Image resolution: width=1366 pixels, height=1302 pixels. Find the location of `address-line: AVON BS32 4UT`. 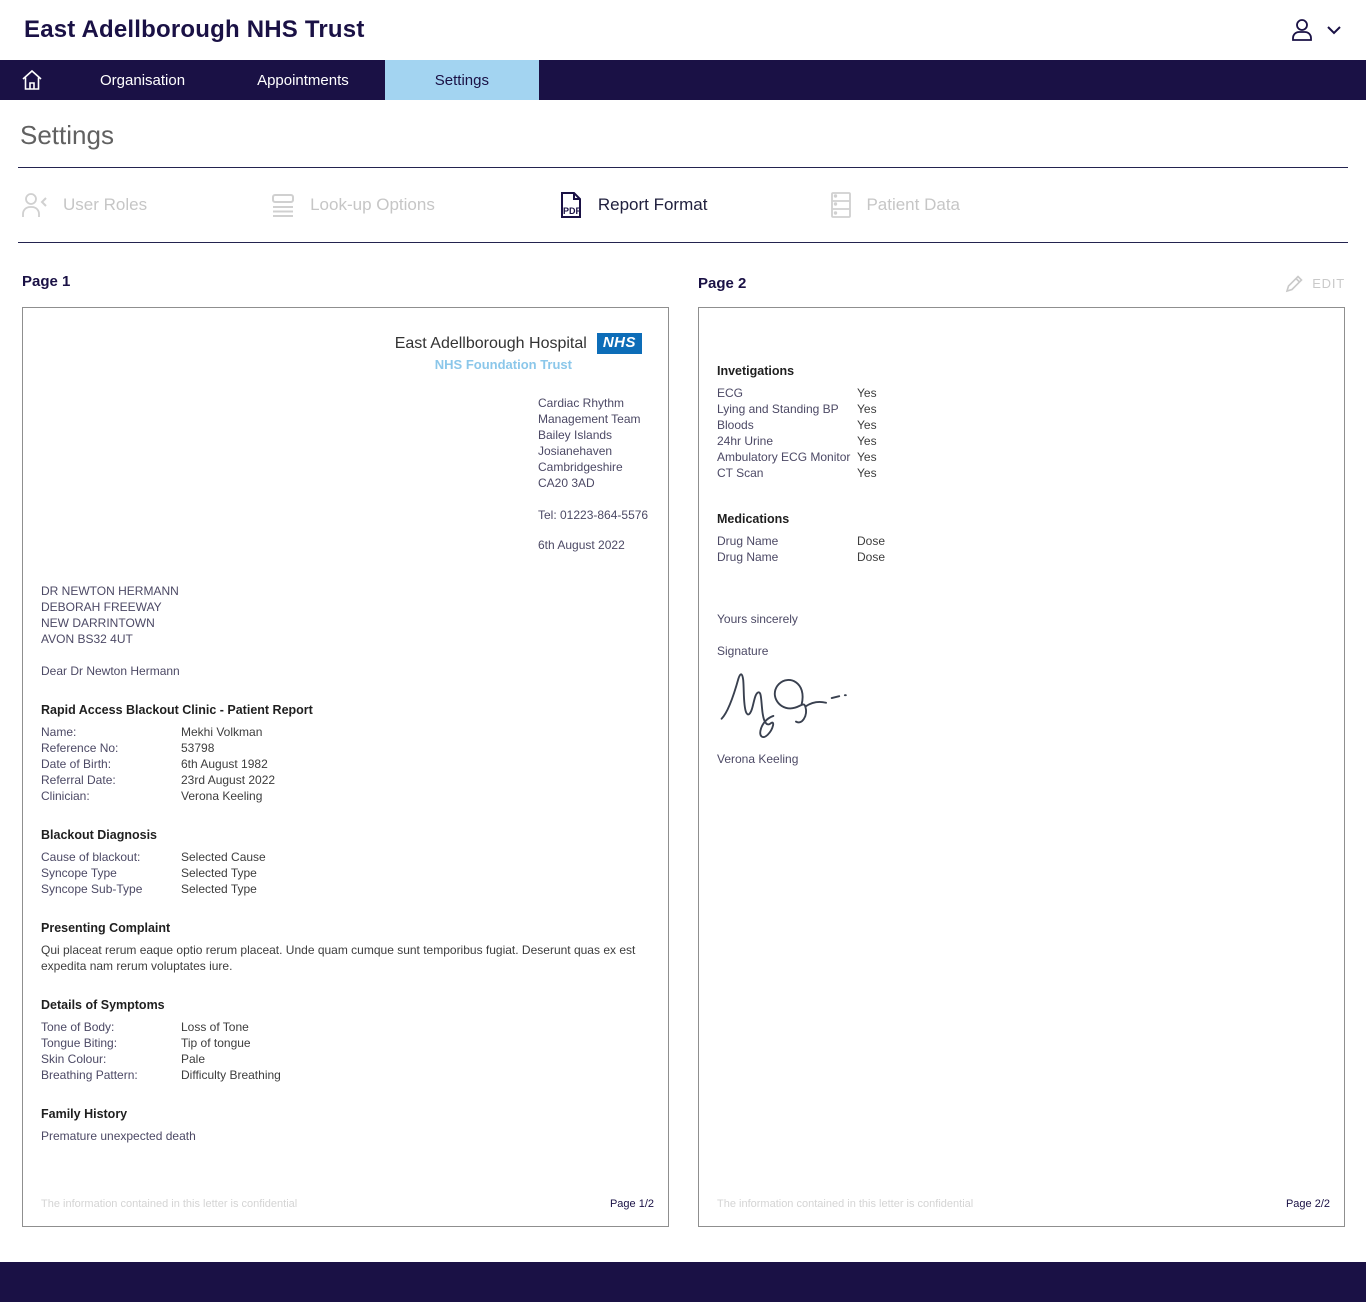

address-line: AVON BS32 4UT is located at coordinates (87, 639).